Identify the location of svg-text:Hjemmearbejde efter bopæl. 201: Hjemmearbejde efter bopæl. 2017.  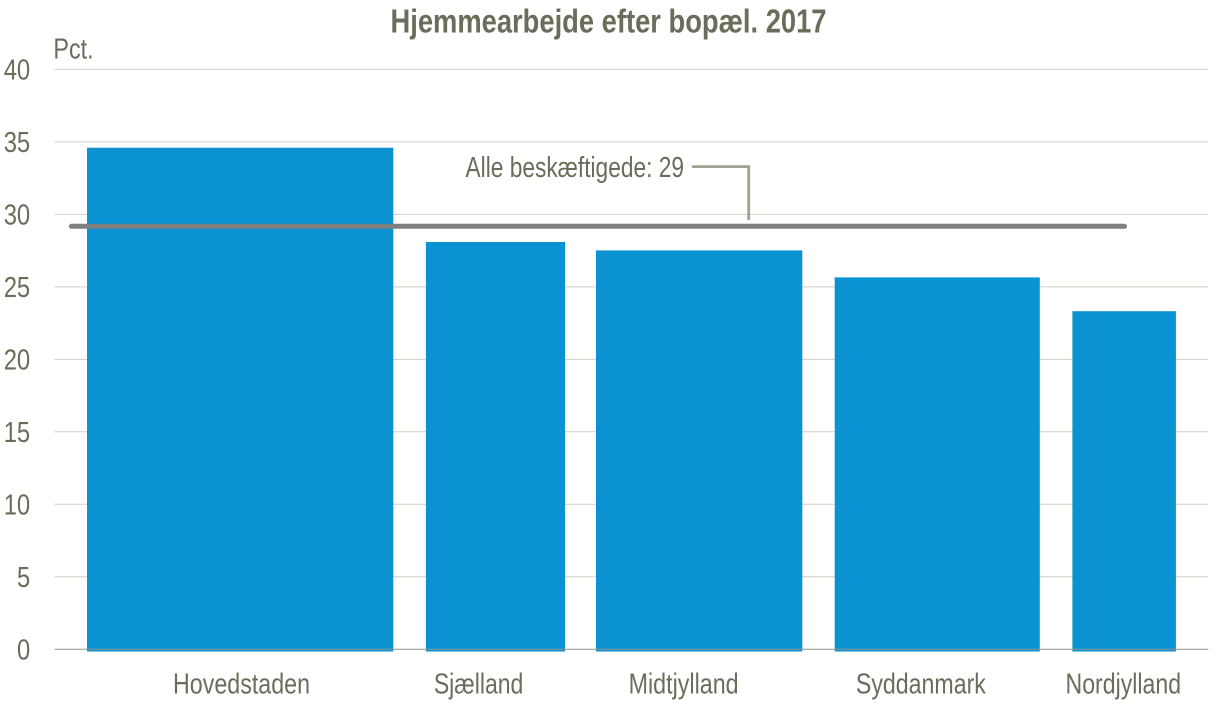
(609, 21).